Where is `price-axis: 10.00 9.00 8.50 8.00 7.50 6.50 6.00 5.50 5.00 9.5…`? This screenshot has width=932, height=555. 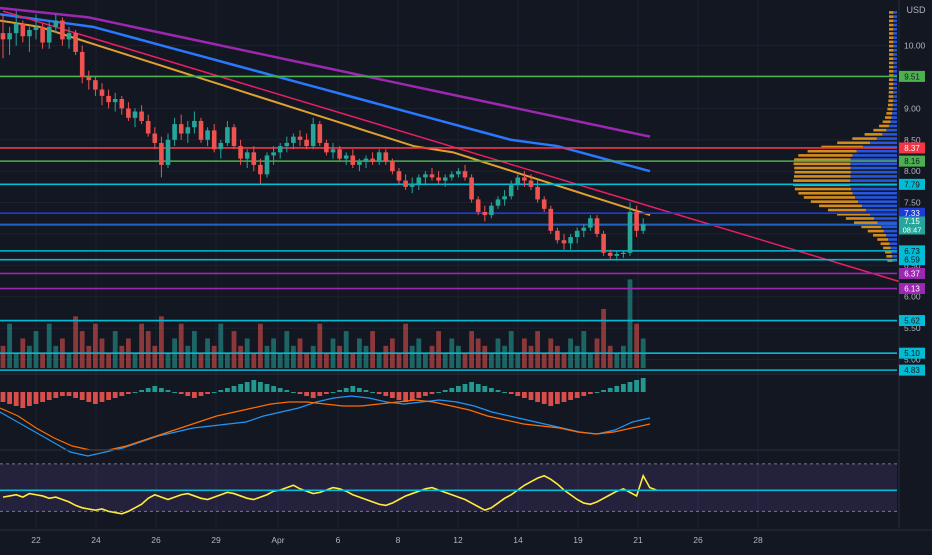 price-axis: 10.00 9.00 8.50 8.00 7.50 6.50 6.00 5.50 5.00 9.5… is located at coordinates (915, 264).